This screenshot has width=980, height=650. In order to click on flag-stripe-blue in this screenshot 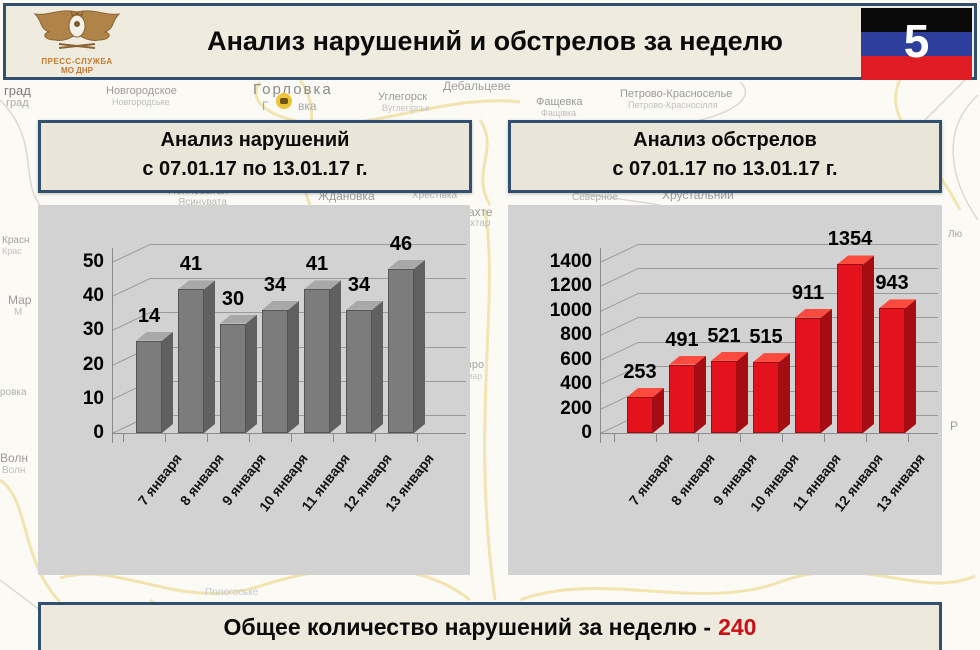, I will do `click(916, 44)`.